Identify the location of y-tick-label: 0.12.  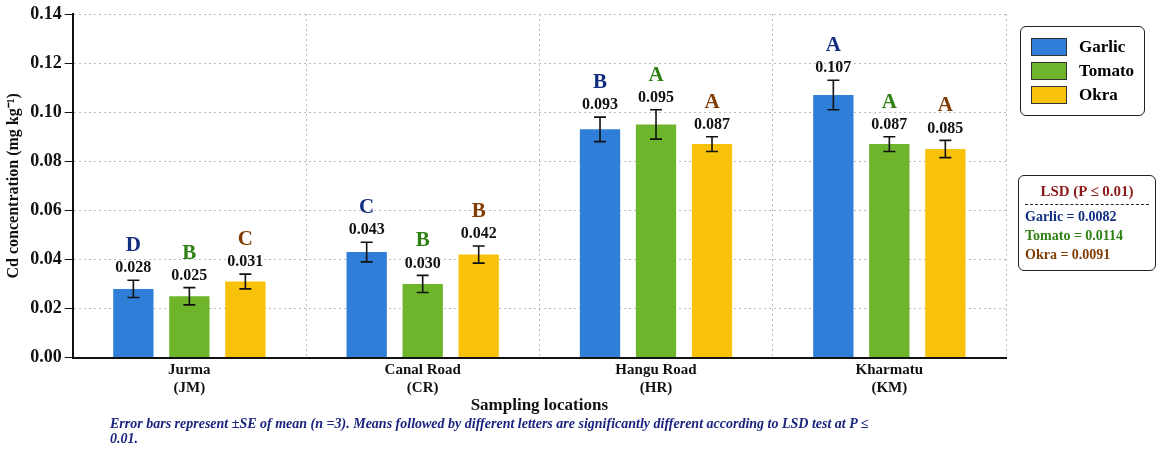
(46, 61).